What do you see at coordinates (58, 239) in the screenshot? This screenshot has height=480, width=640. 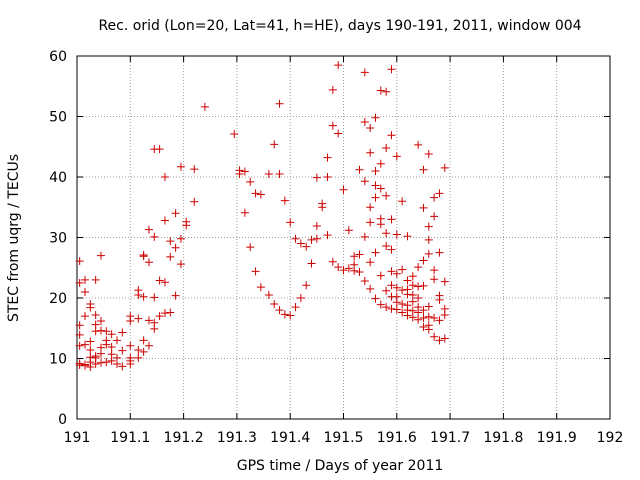 I see `y-tick-label: 30` at bounding box center [58, 239].